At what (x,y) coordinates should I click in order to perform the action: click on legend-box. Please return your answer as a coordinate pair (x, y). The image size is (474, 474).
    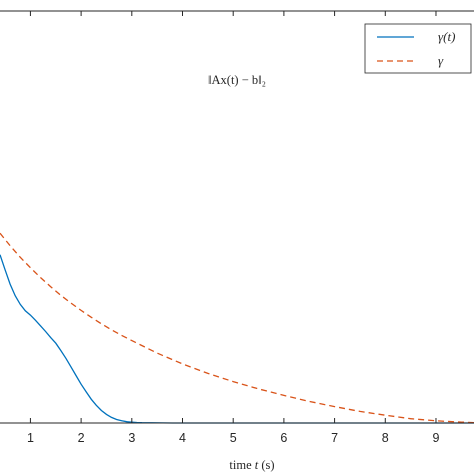
    Looking at the image, I should click on (418, 48).